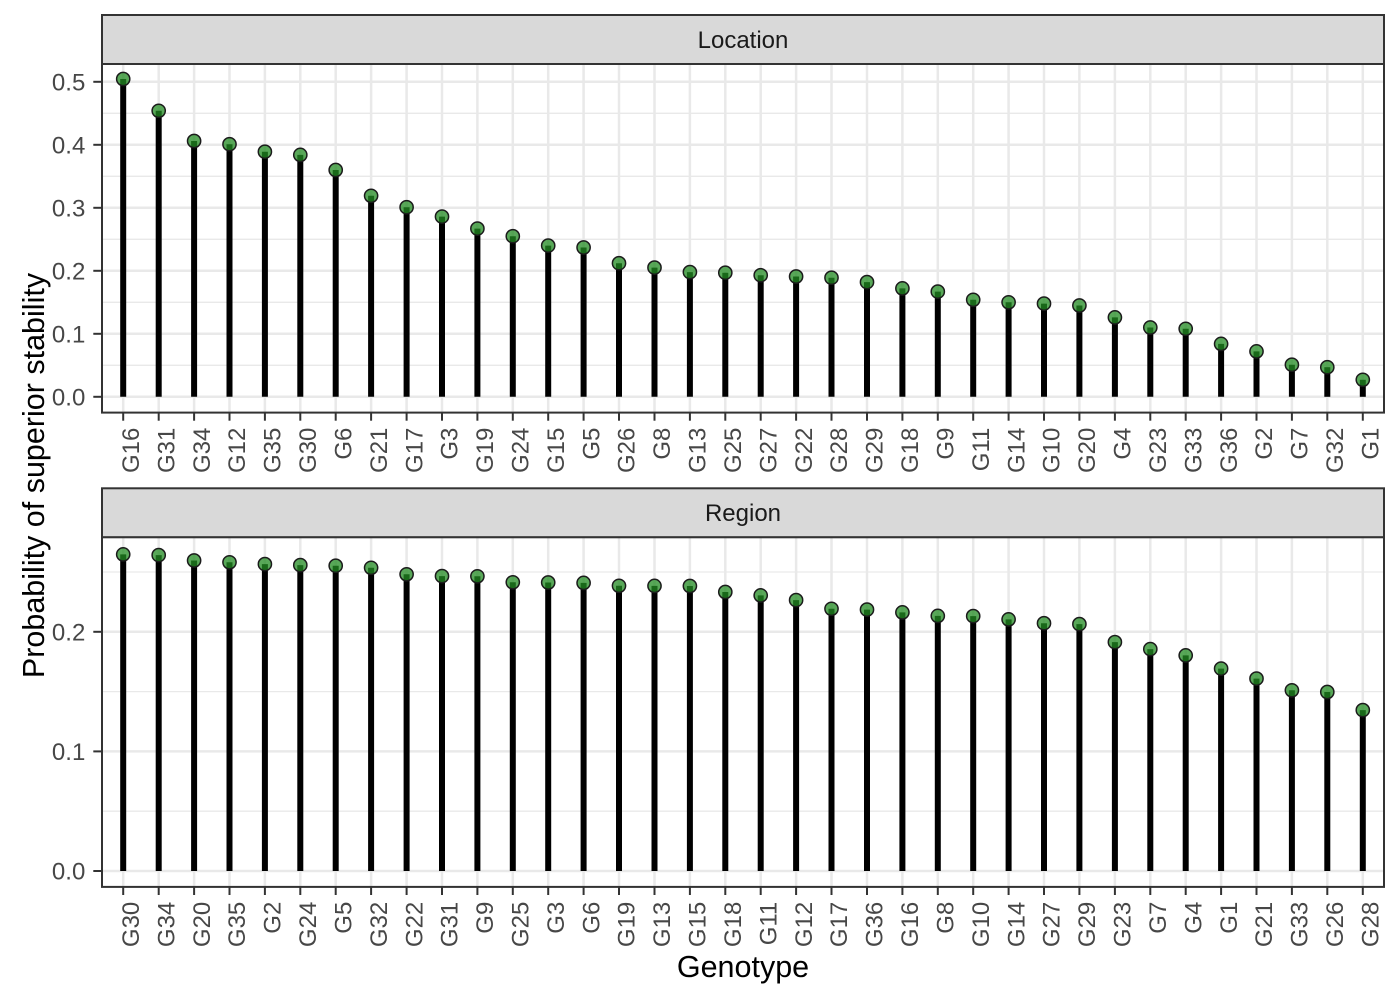 Image resolution: width=1400 pixels, height=1005 pixels. I want to click on svg-text: Location, so click(743, 40).